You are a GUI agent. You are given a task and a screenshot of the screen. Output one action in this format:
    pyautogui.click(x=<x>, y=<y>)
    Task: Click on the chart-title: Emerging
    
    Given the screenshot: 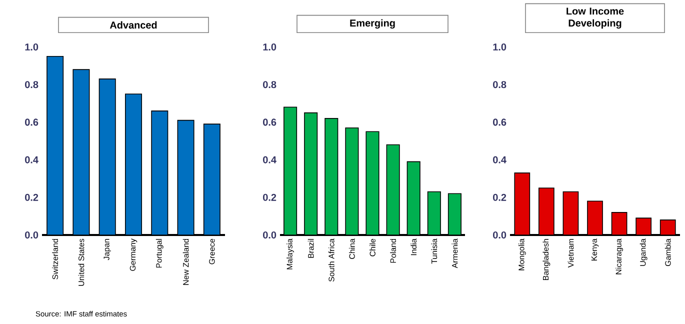 What is the action you would take?
    pyautogui.click(x=372, y=24)
    